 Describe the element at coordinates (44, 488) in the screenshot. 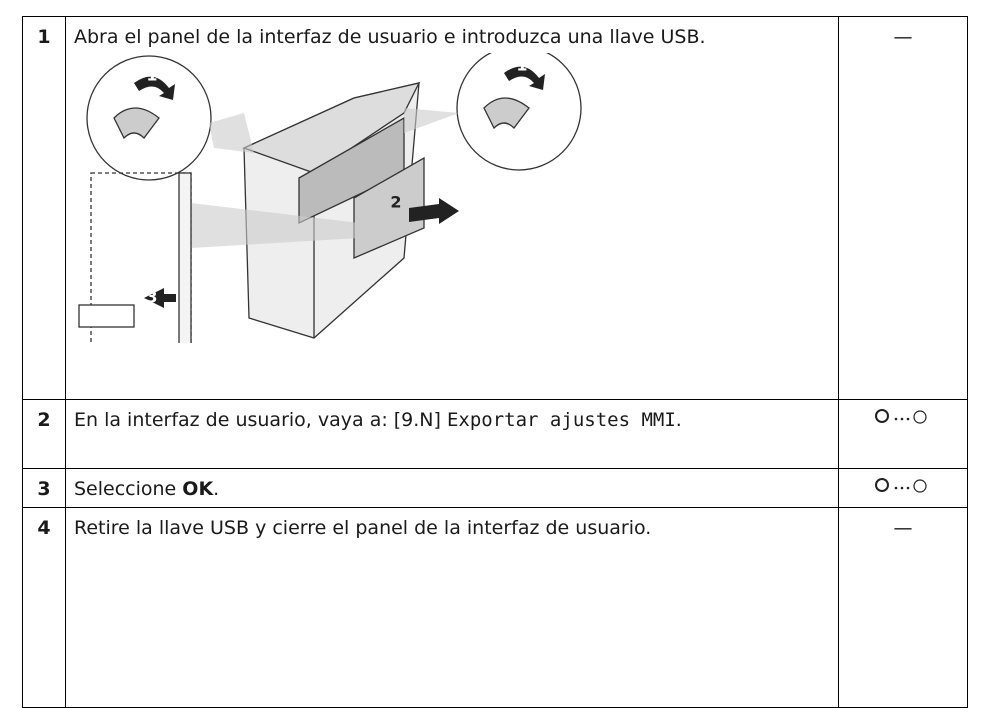

I see `step-number: 3` at that location.